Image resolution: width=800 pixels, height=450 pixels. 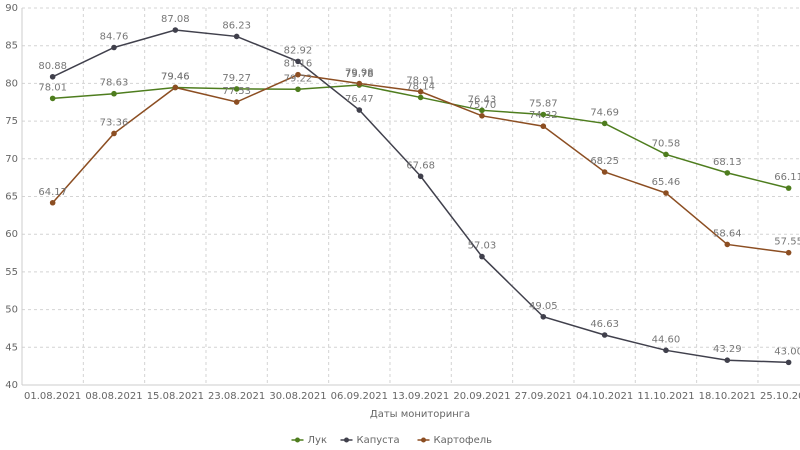 What do you see at coordinates (481, 396) in the screenshot?
I see `x-tick-label: 20.09.2021` at bounding box center [481, 396].